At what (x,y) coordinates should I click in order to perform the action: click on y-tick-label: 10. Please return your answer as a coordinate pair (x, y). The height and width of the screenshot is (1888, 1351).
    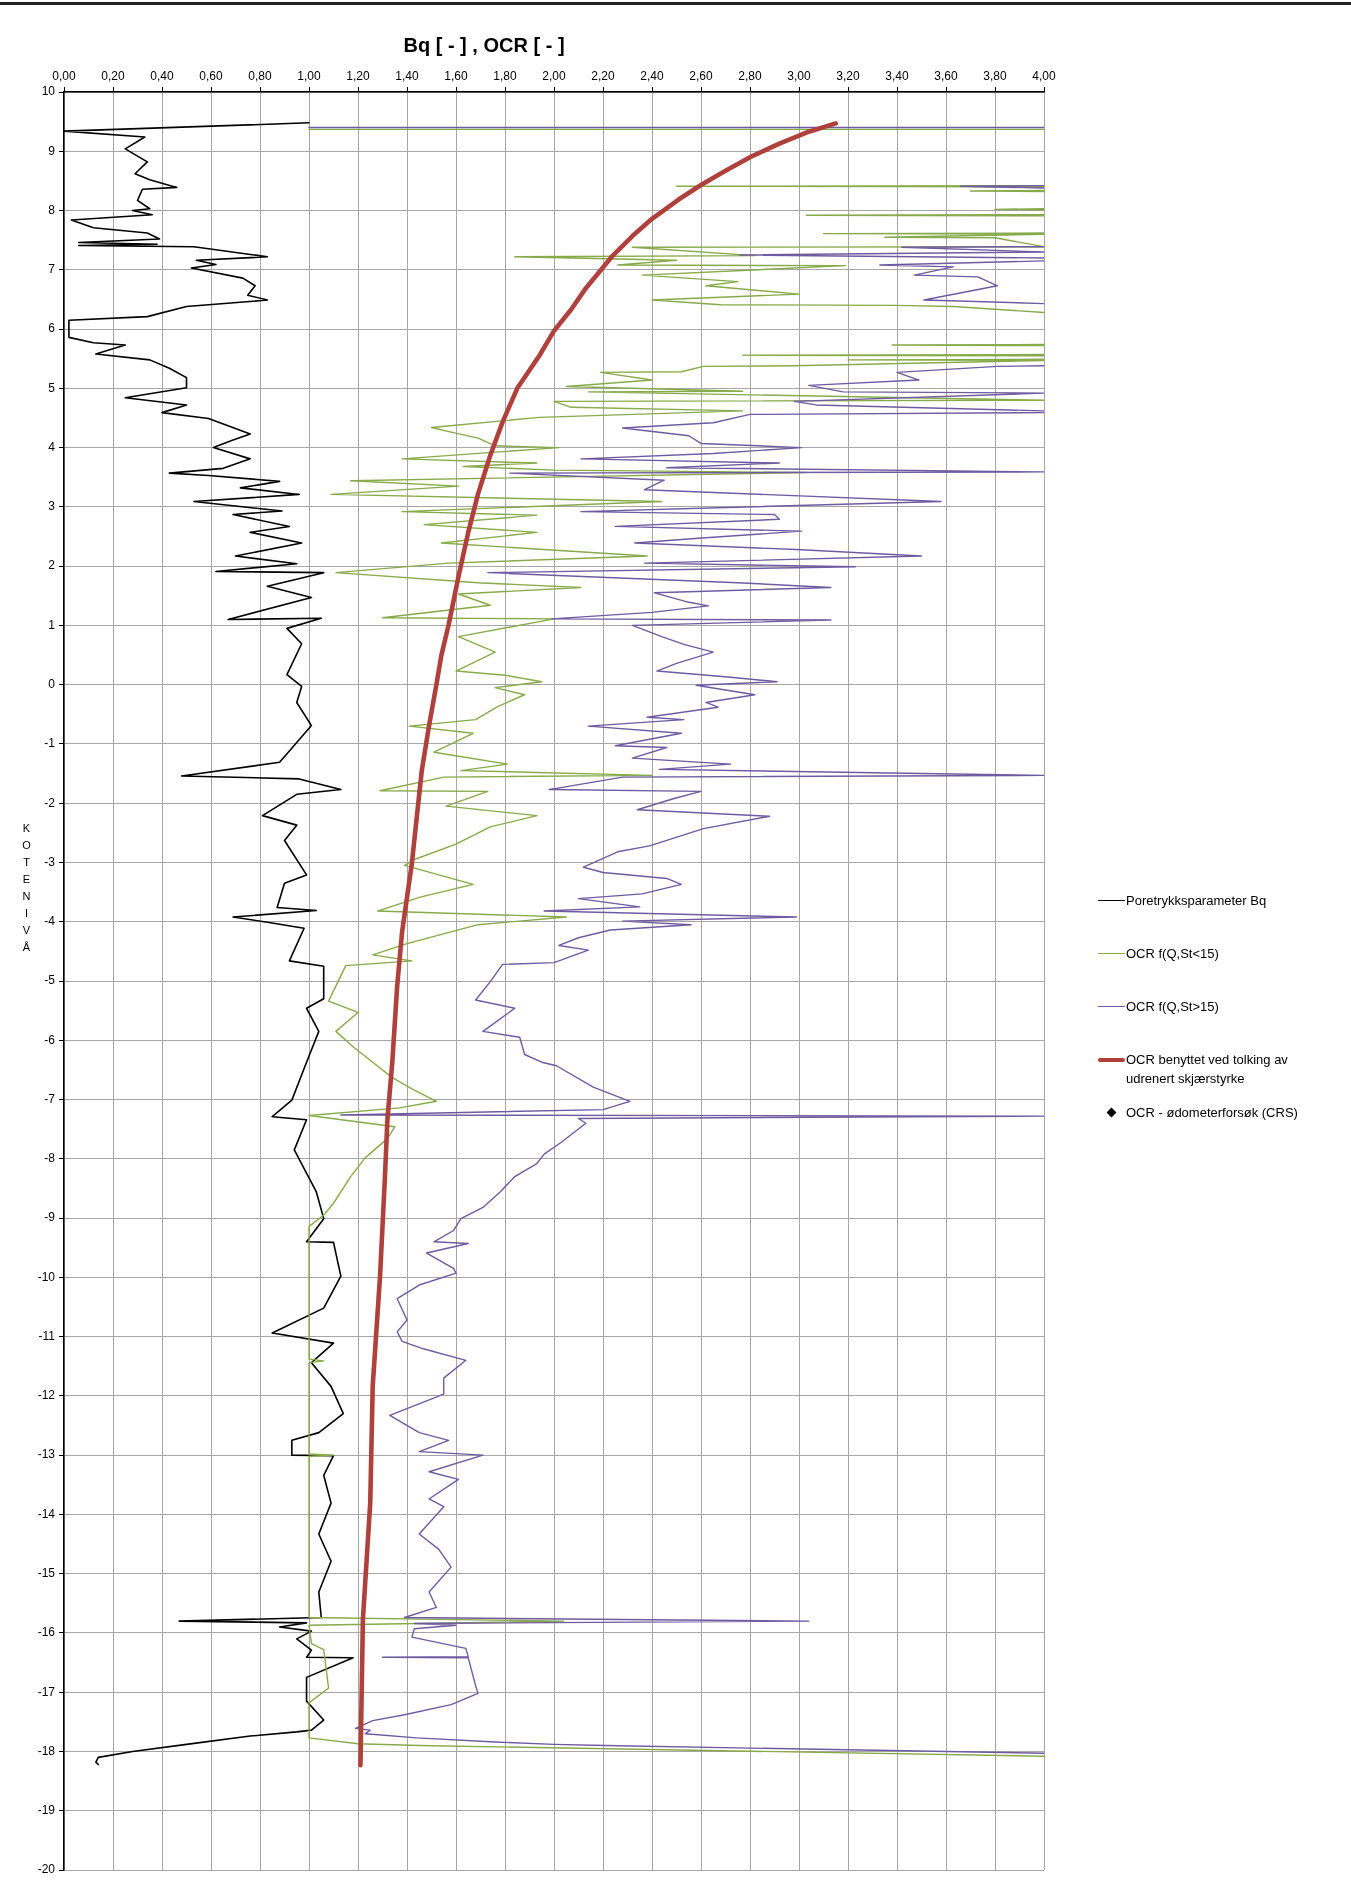
    Looking at the image, I should click on (48, 91).